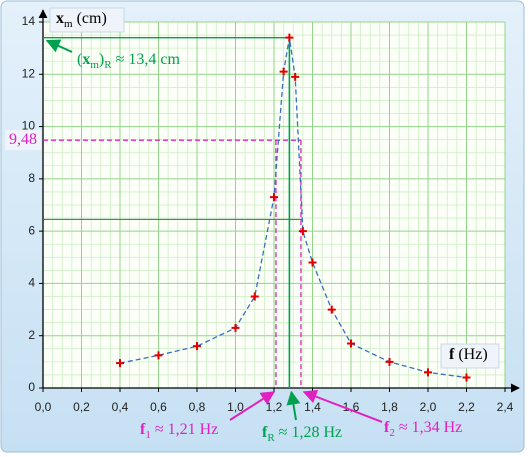 Image resolution: width=529 pixels, height=457 pixels. What do you see at coordinates (81, 407) in the screenshot?
I see `x-tick-label: 0,2` at bounding box center [81, 407].